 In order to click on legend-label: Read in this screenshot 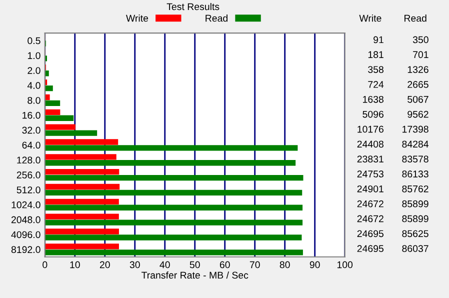, I will do `click(217, 18)`.